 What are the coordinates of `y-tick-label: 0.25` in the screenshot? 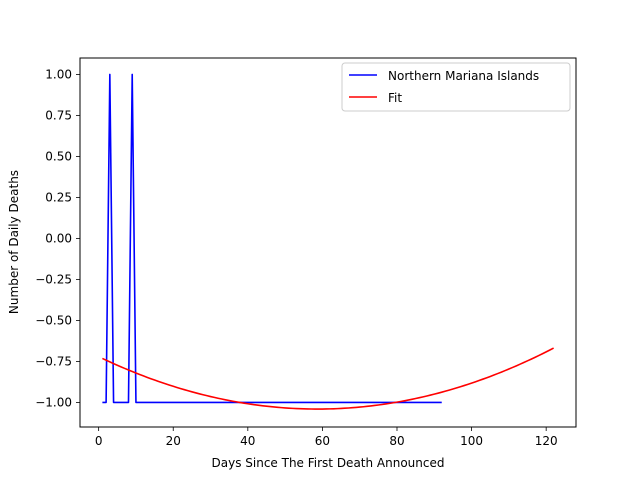 It's located at (58, 197).